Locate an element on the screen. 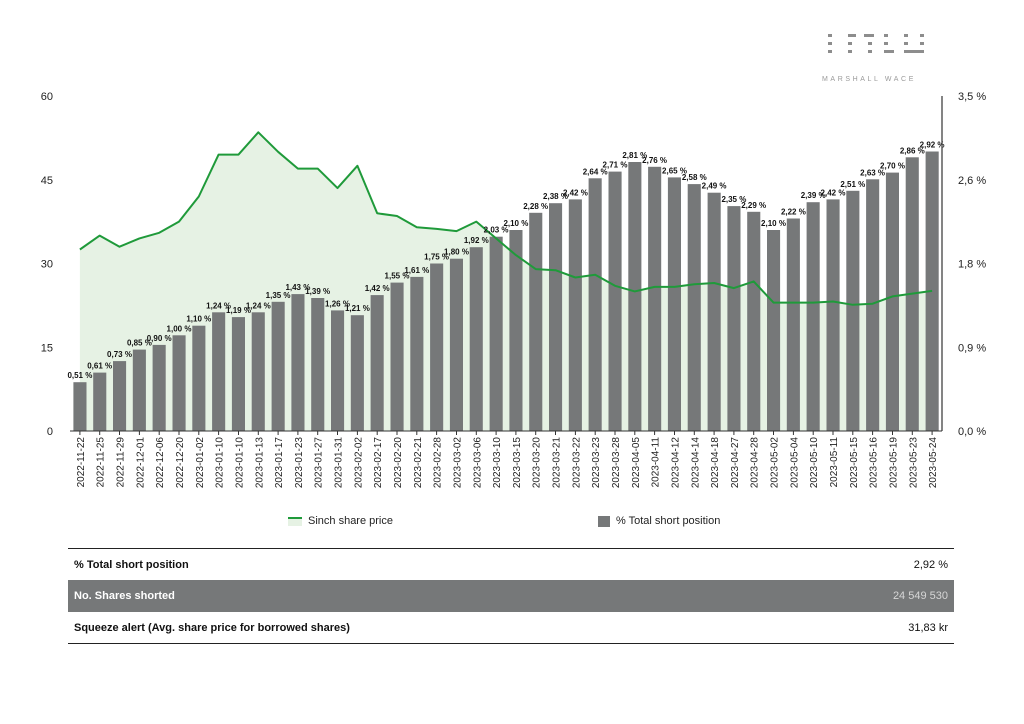  x-axis-tick-label: 2022-12-06 is located at coordinates (160, 463).